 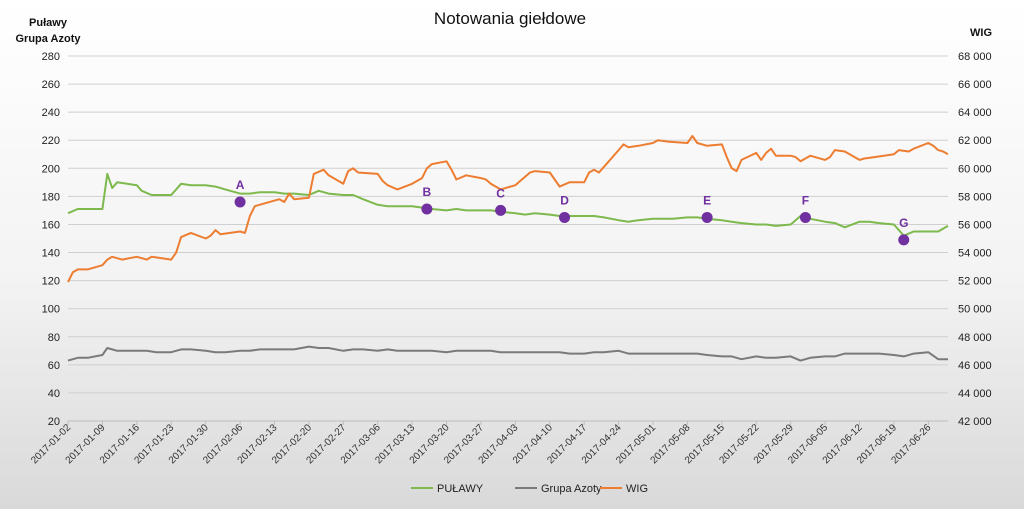 I want to click on legend-label: PUŁAWY, so click(x=460, y=489).